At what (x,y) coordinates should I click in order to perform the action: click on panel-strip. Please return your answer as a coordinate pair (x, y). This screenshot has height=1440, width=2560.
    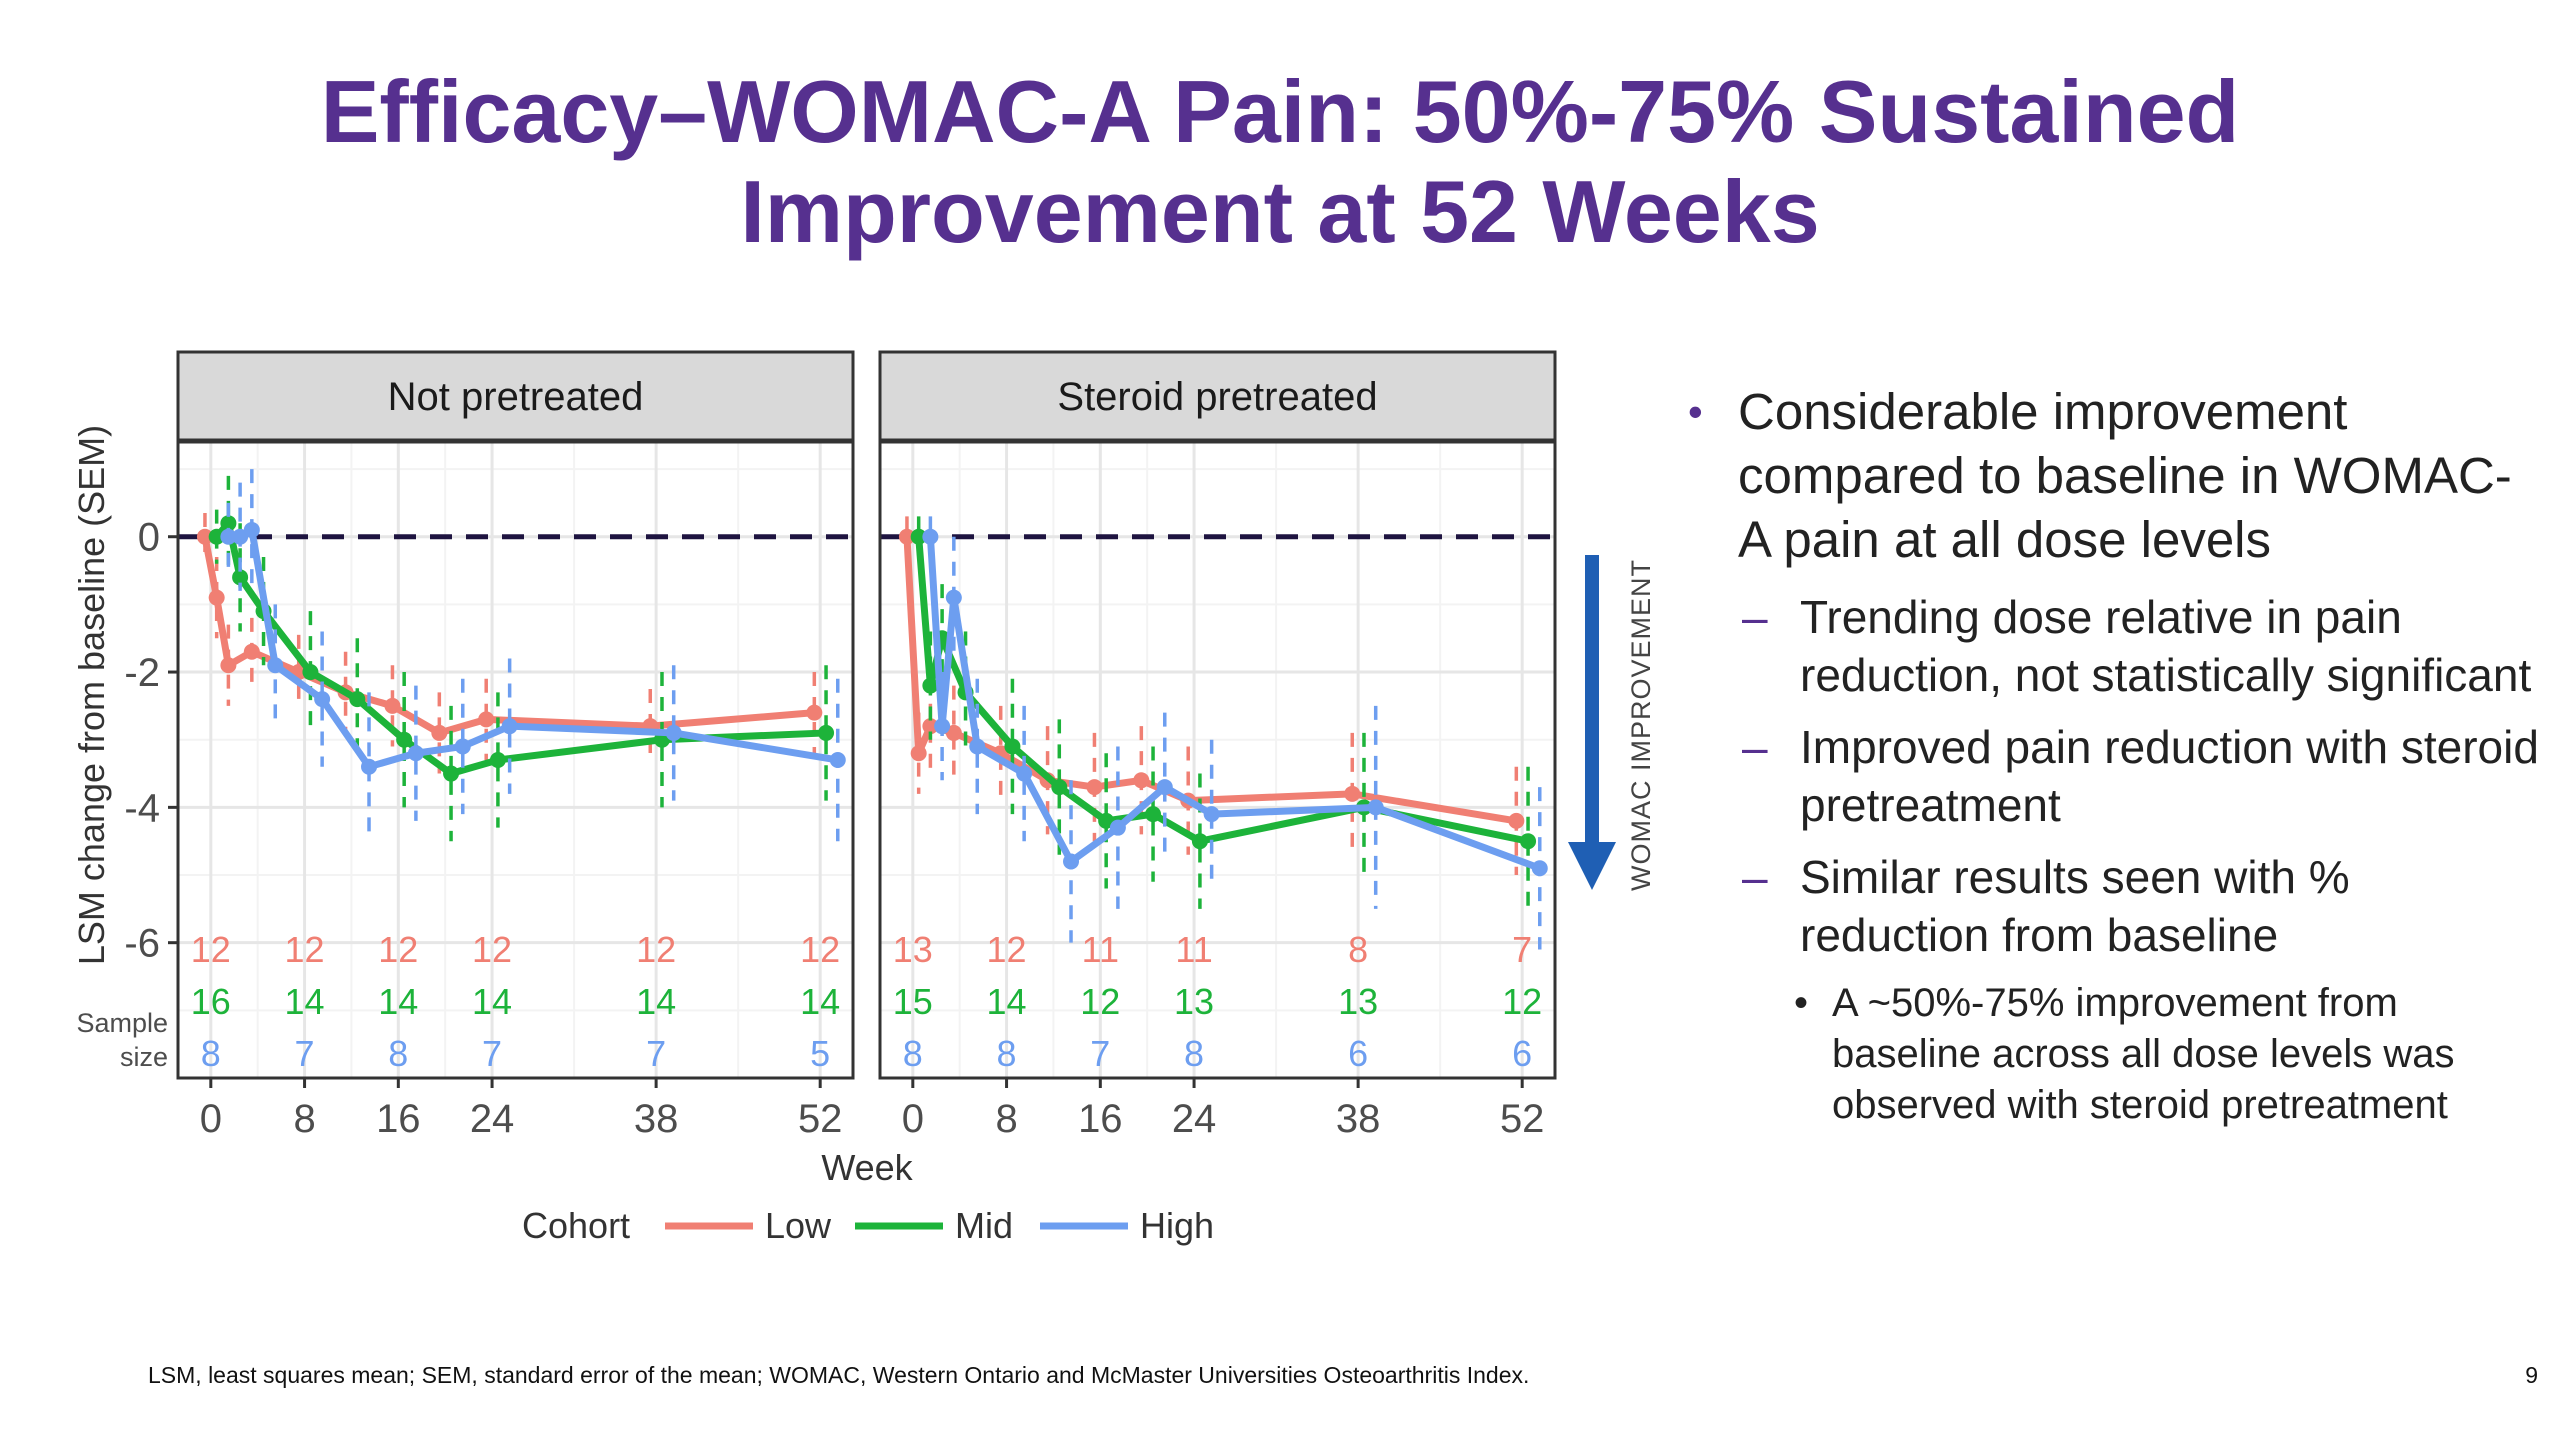
    Looking at the image, I should click on (1217, 396).